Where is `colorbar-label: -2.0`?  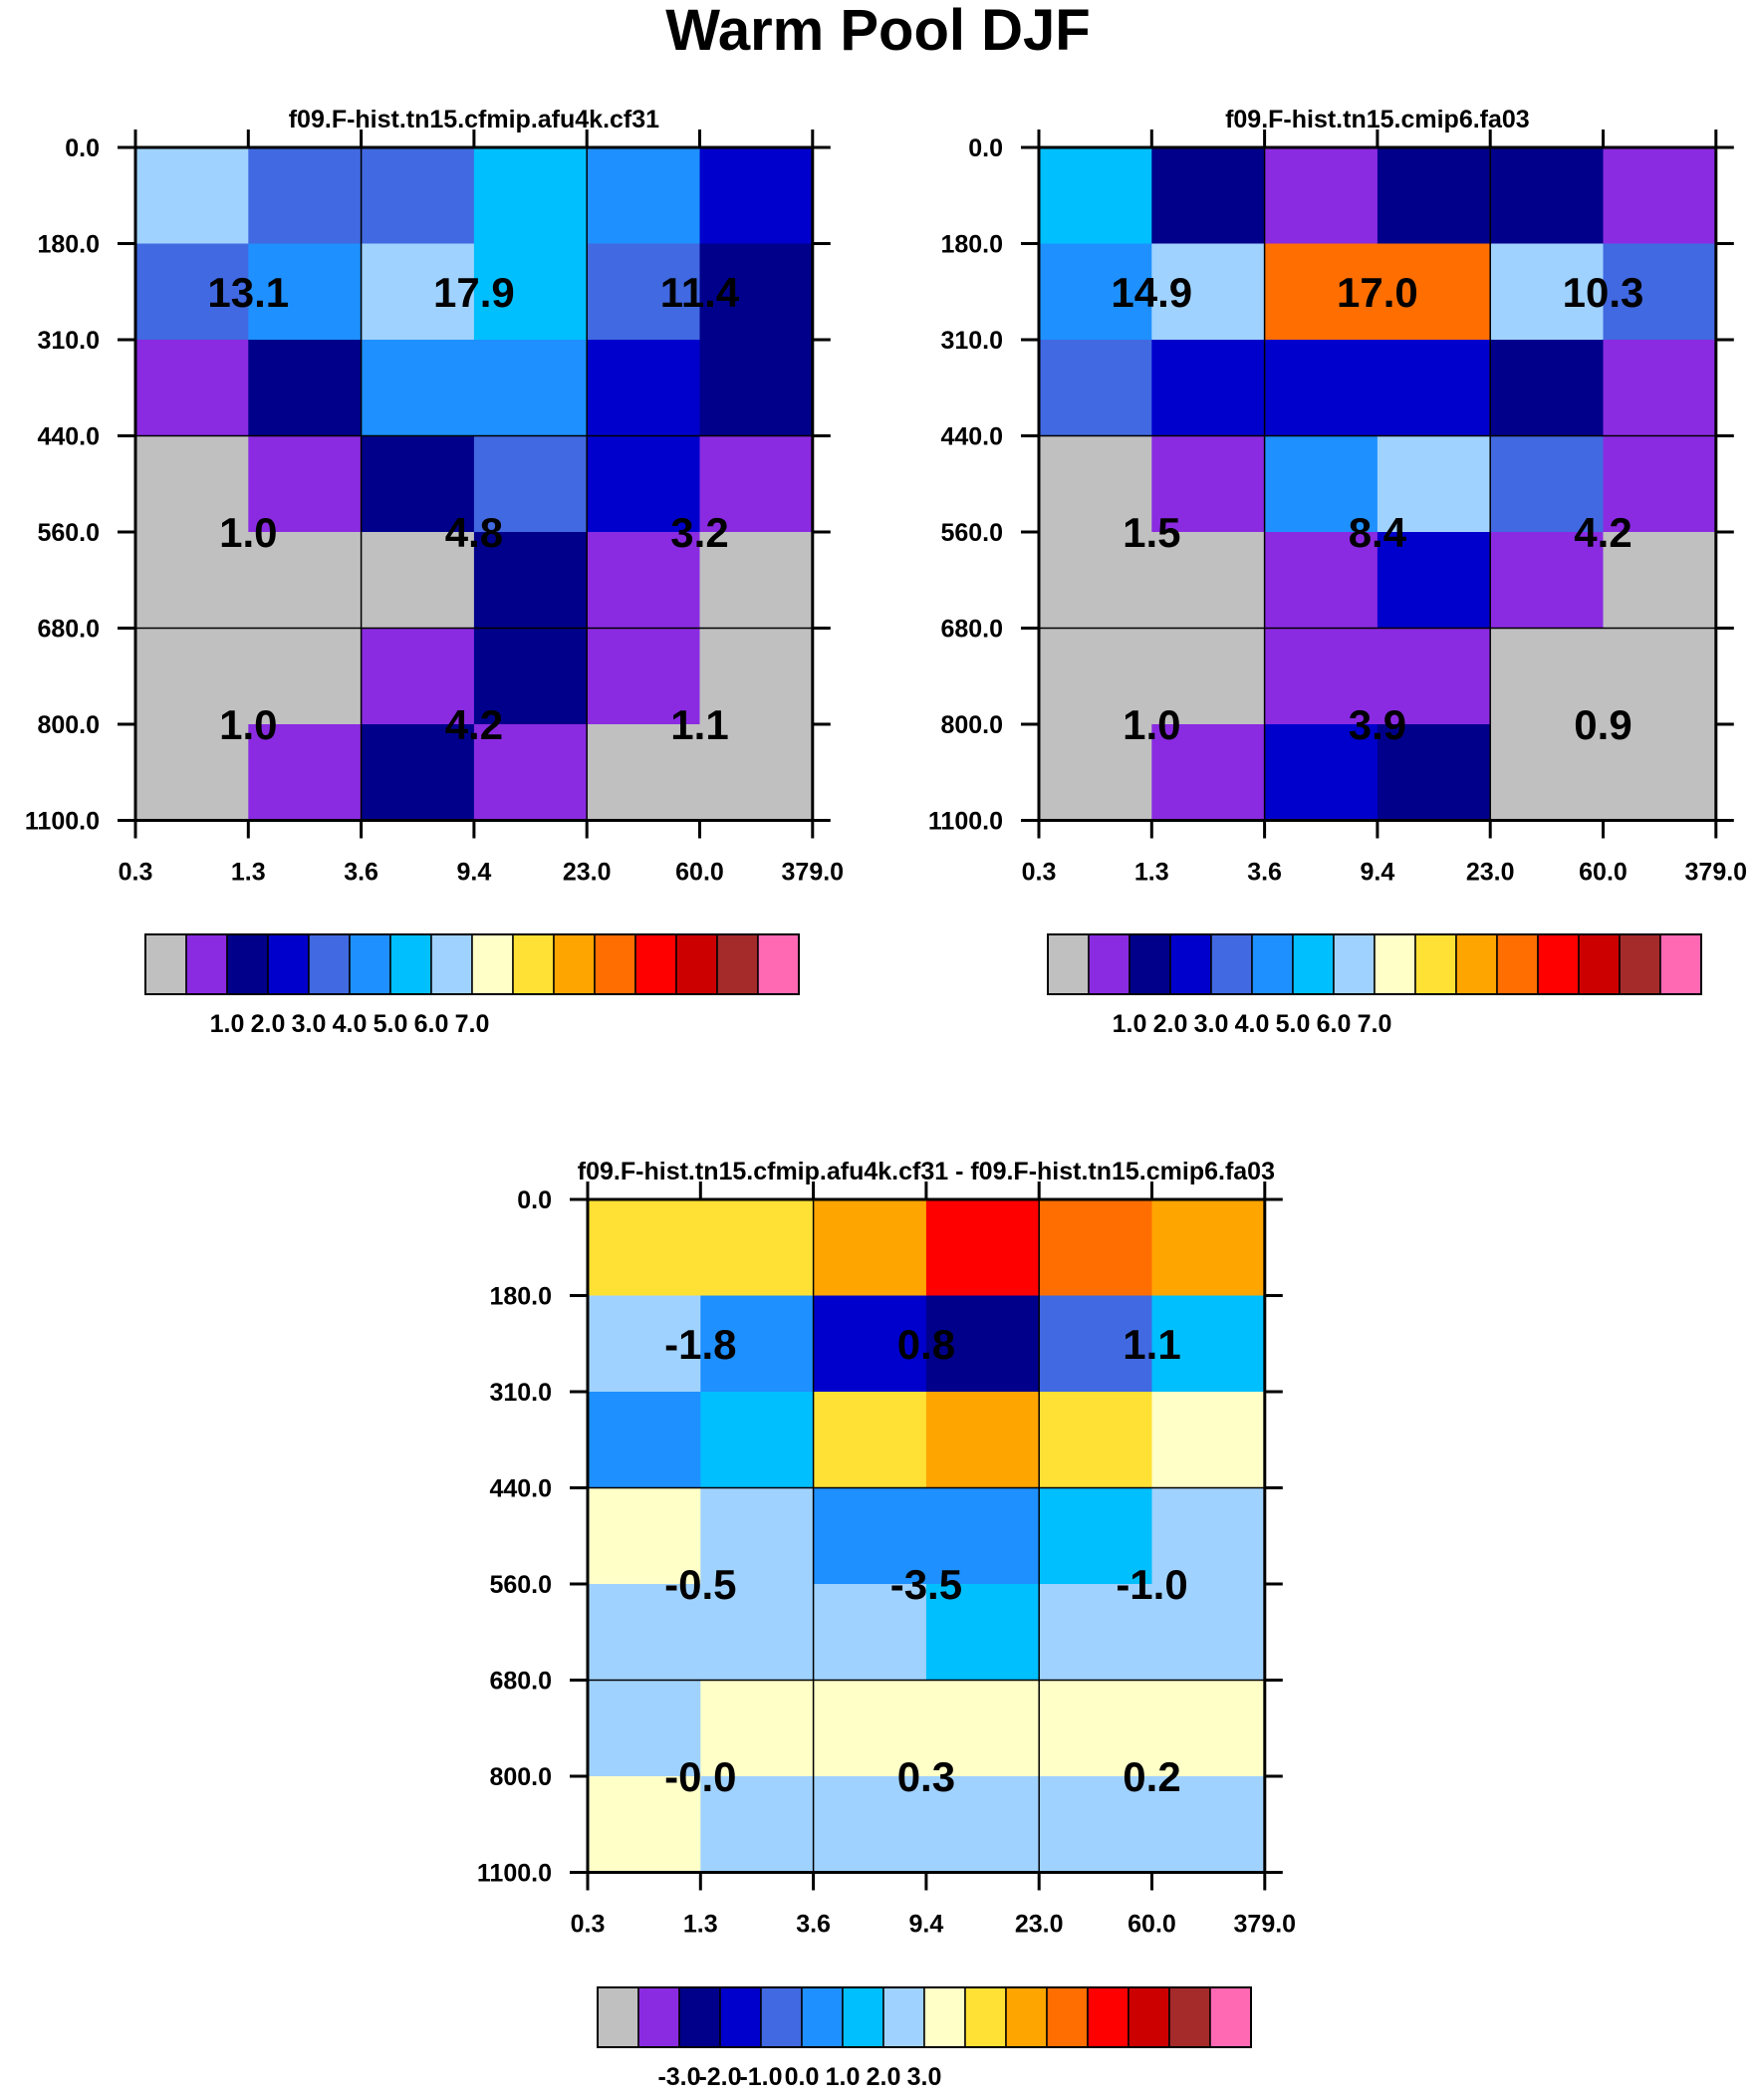 colorbar-label: -2.0 is located at coordinates (719, 2077).